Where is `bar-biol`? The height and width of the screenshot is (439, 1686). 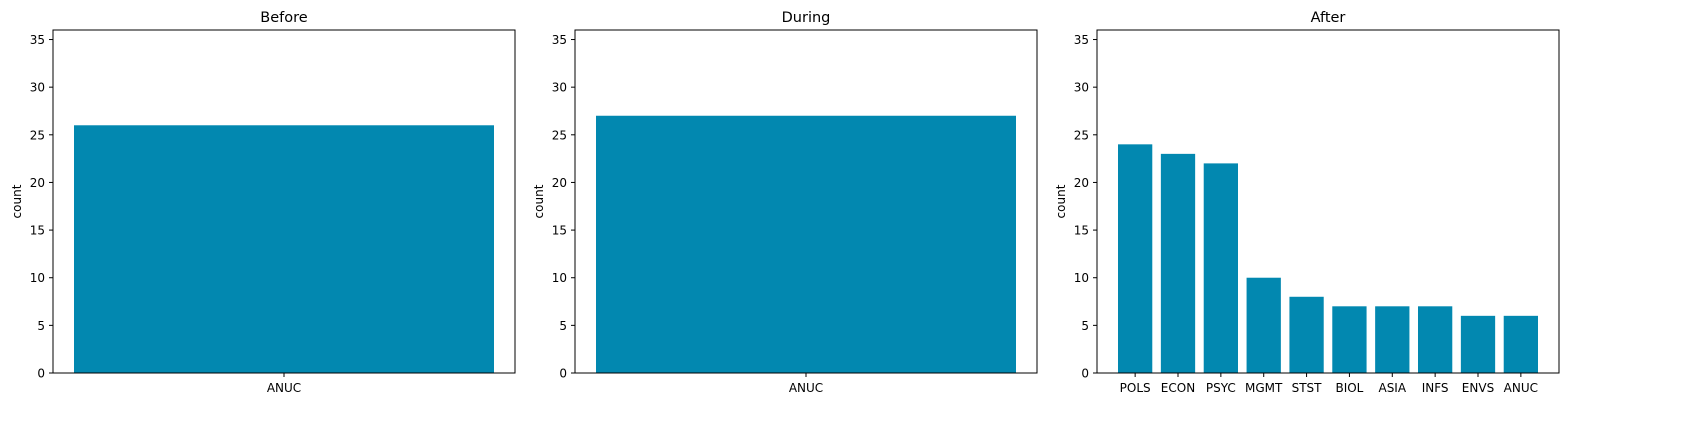
bar-biol is located at coordinates (1349, 339).